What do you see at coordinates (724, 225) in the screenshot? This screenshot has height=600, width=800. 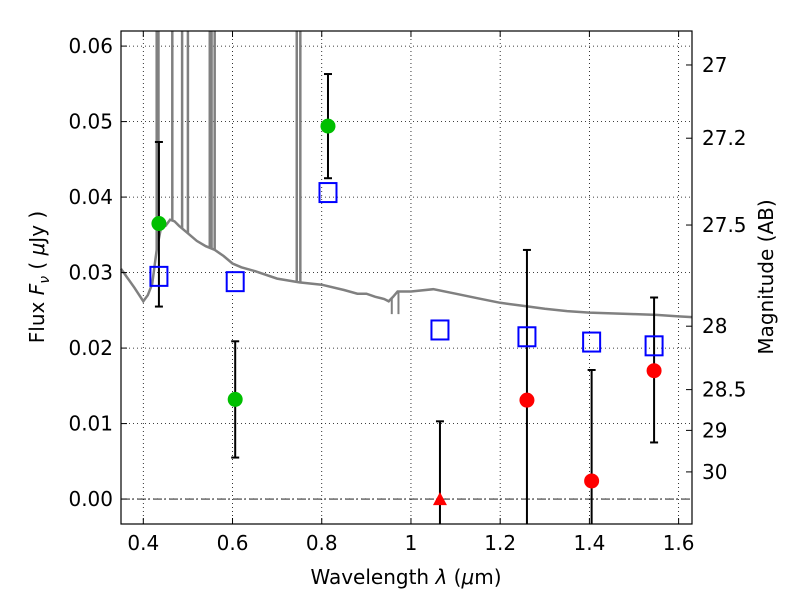 I see `y2-tick-label: 27.5` at bounding box center [724, 225].